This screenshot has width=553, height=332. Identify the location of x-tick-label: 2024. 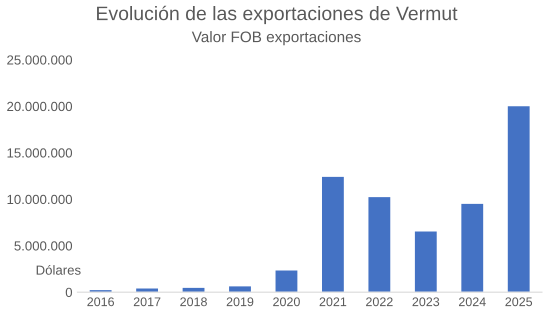
(472, 301).